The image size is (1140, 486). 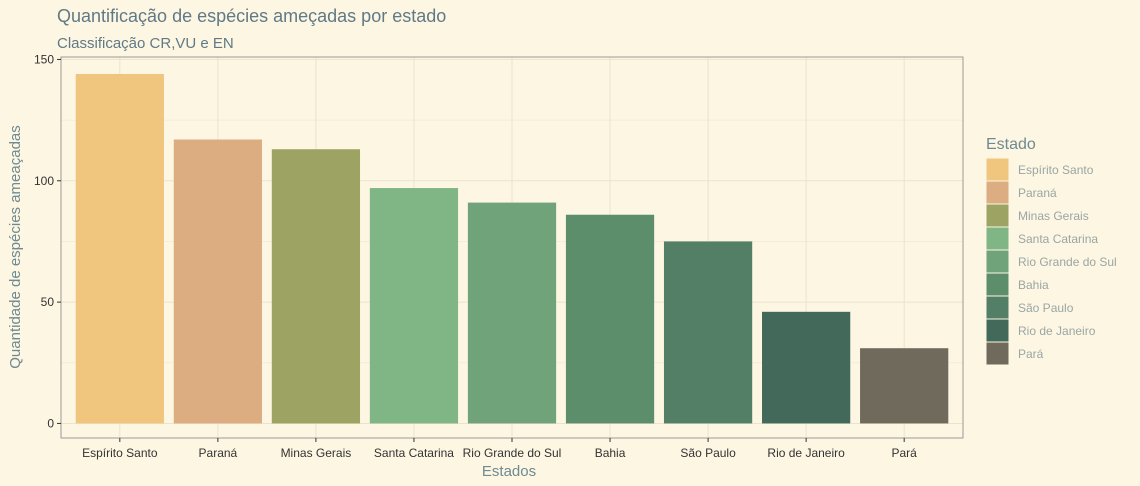 I want to click on x-tick-label: Bahia, so click(x=610, y=453).